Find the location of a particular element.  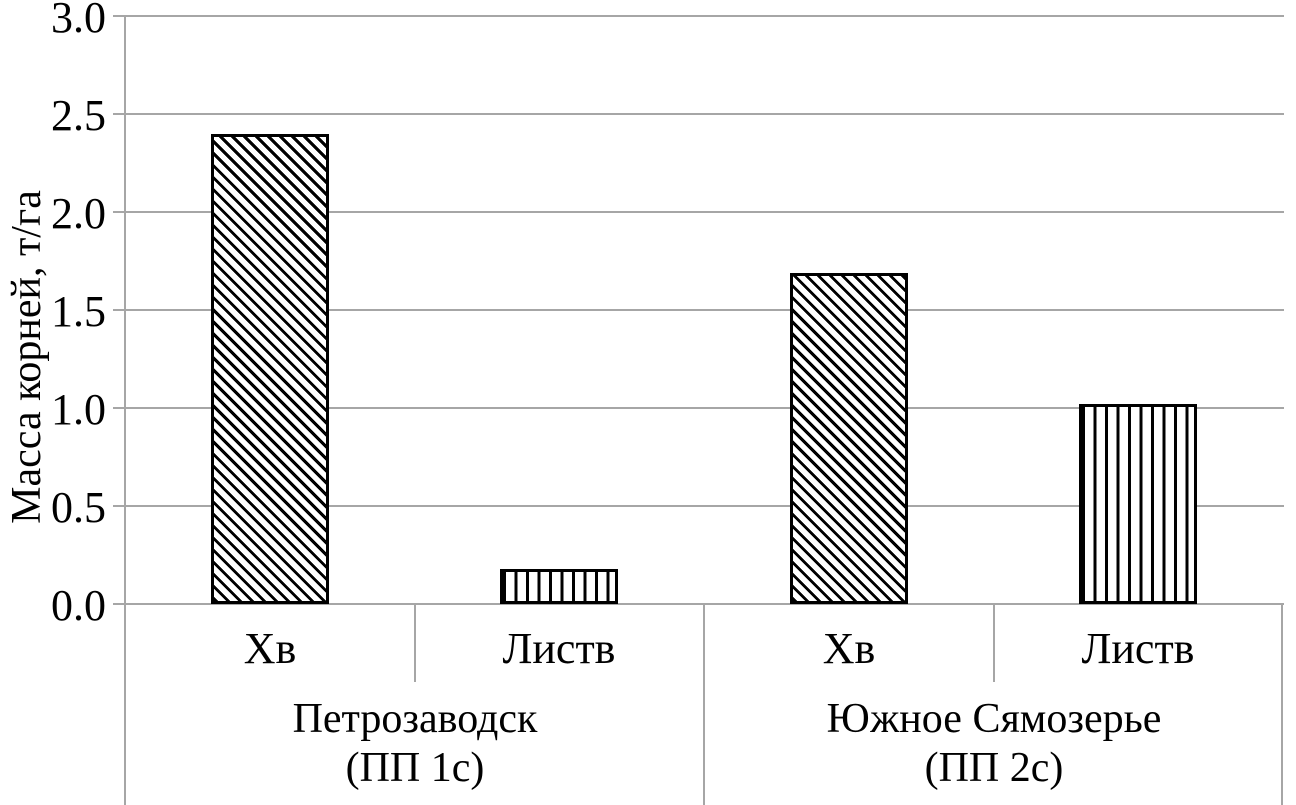

y-tick-label: 0.0 is located at coordinates (78, 605).